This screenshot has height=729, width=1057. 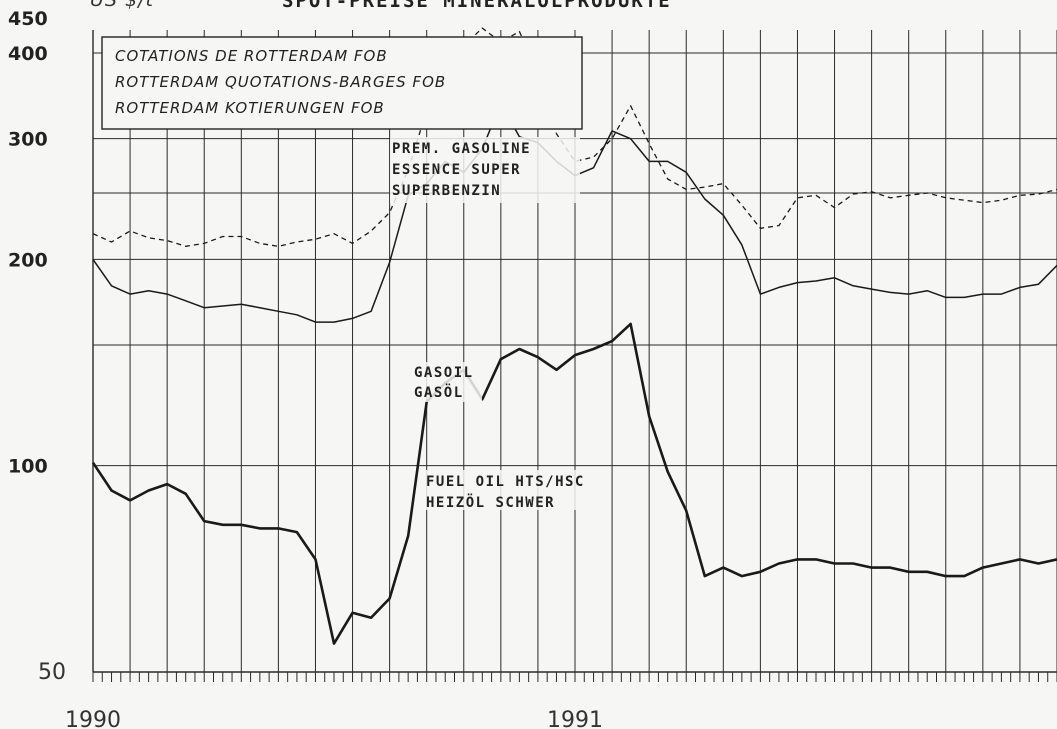 I want to click on label-fuel-oil-line-1: FUEL OIL HTS/HSC, so click(x=505, y=482).